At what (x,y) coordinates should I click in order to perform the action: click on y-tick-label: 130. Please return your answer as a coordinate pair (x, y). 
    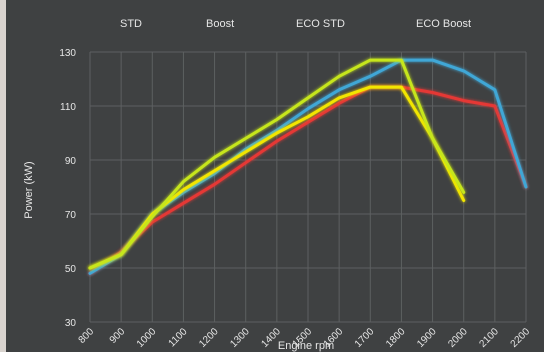
    Looking at the image, I should click on (67, 53).